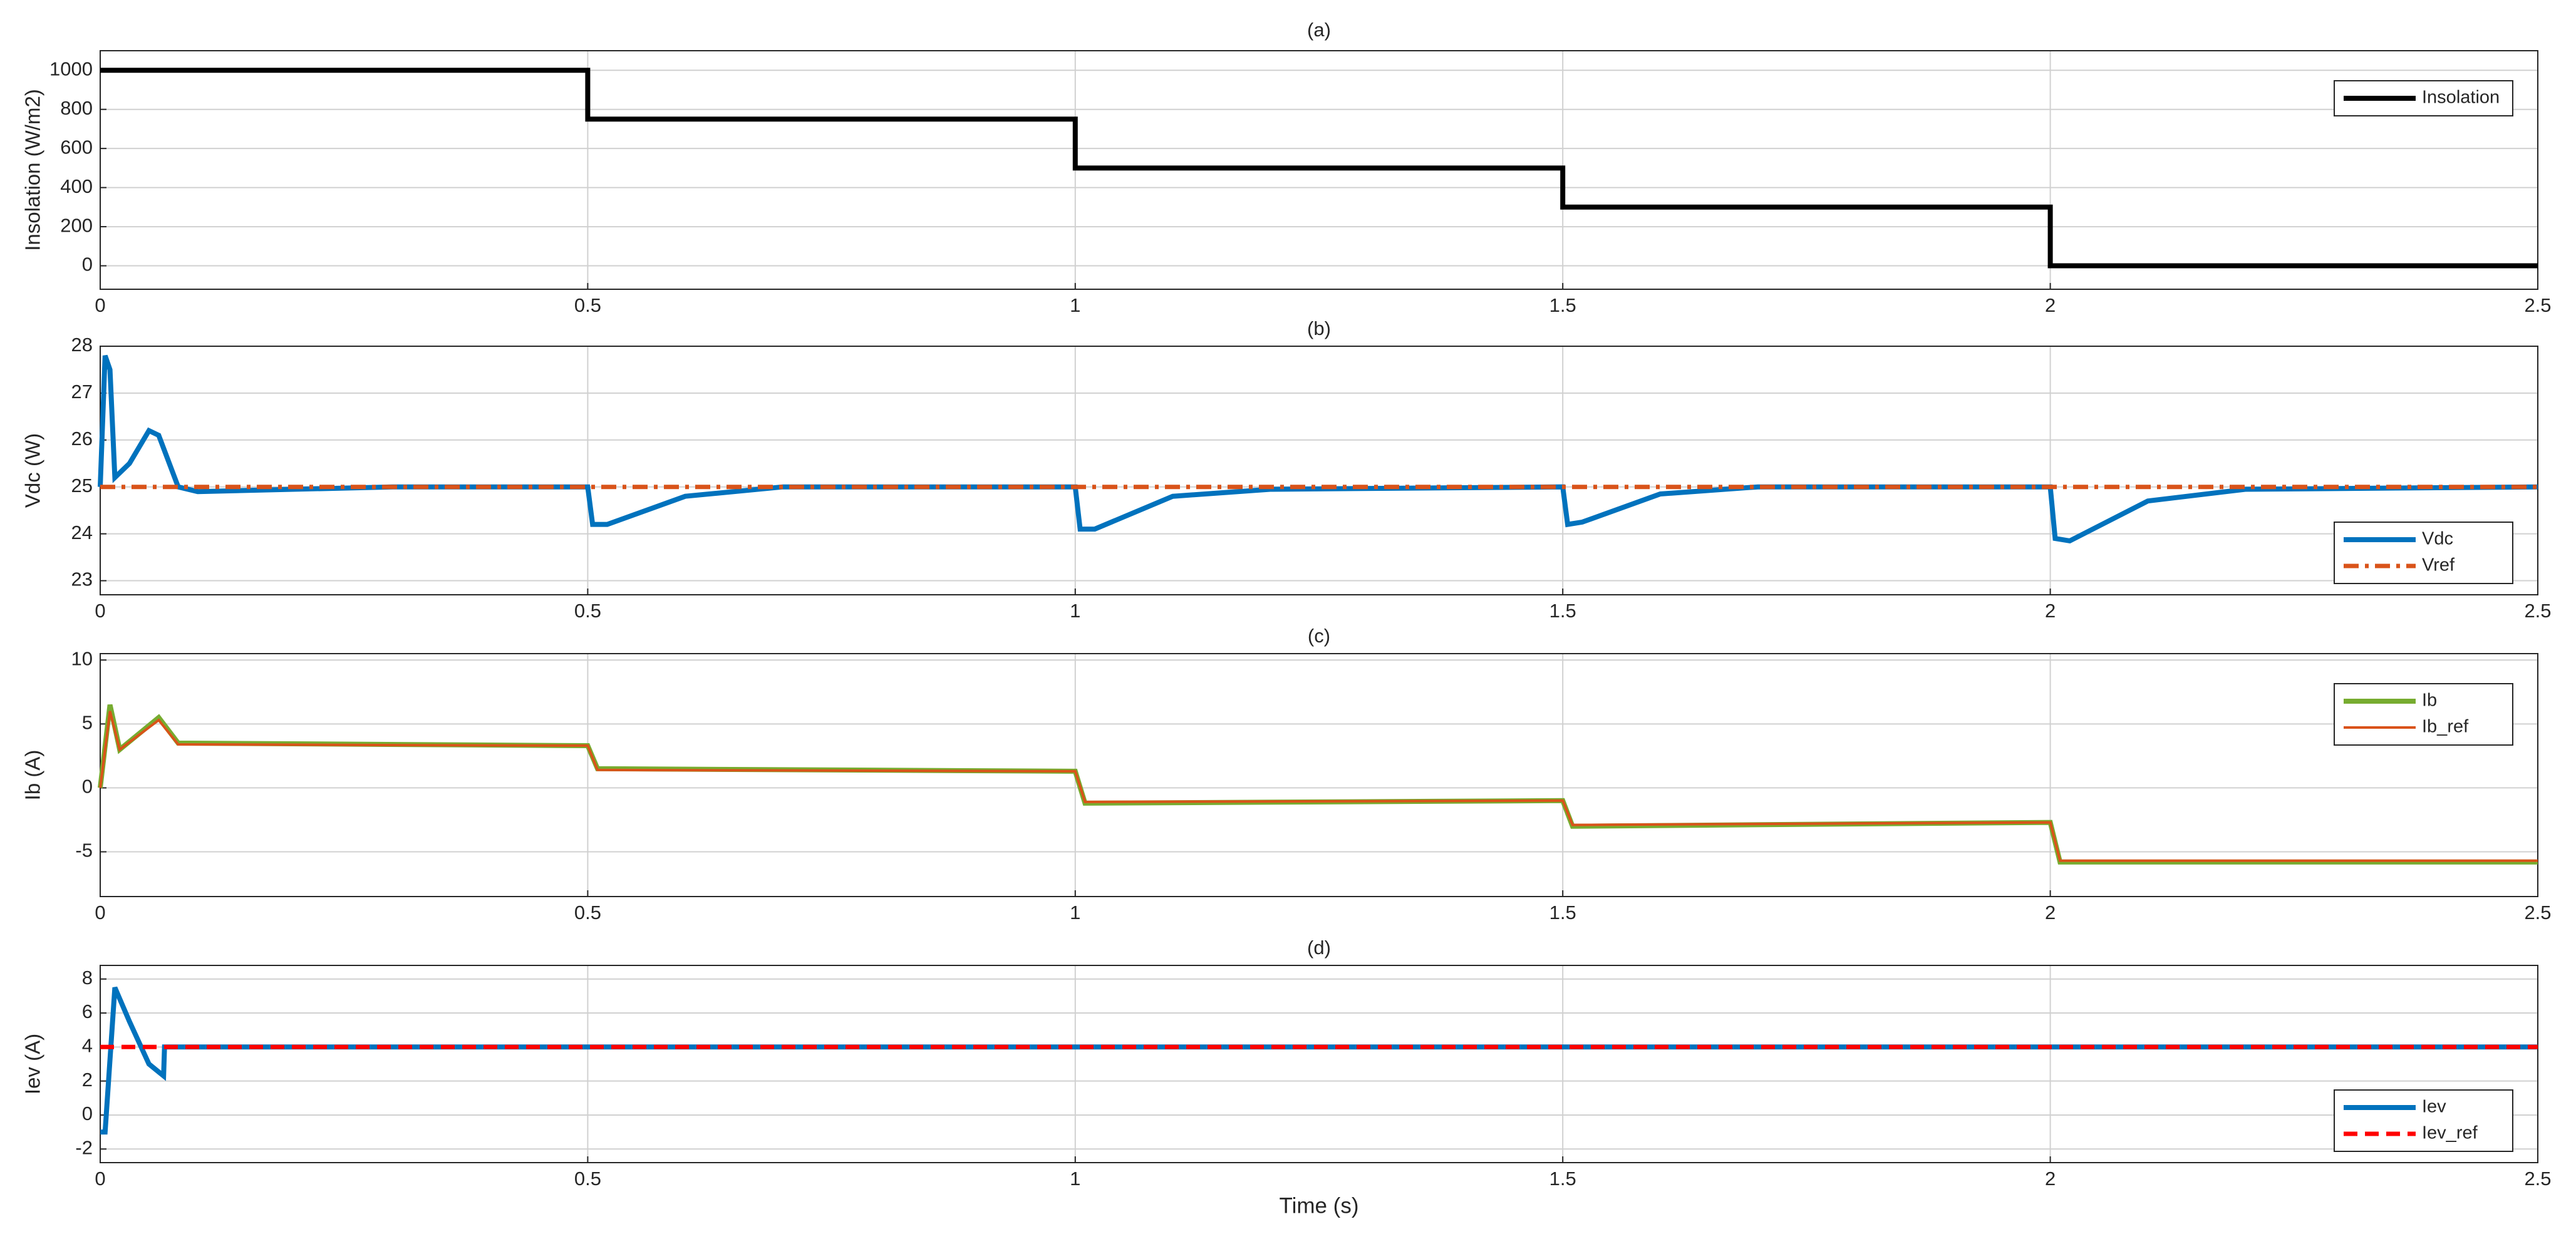 Image resolution: width=2576 pixels, height=1234 pixels. I want to click on y-tick-label: 1000, so click(71, 69).